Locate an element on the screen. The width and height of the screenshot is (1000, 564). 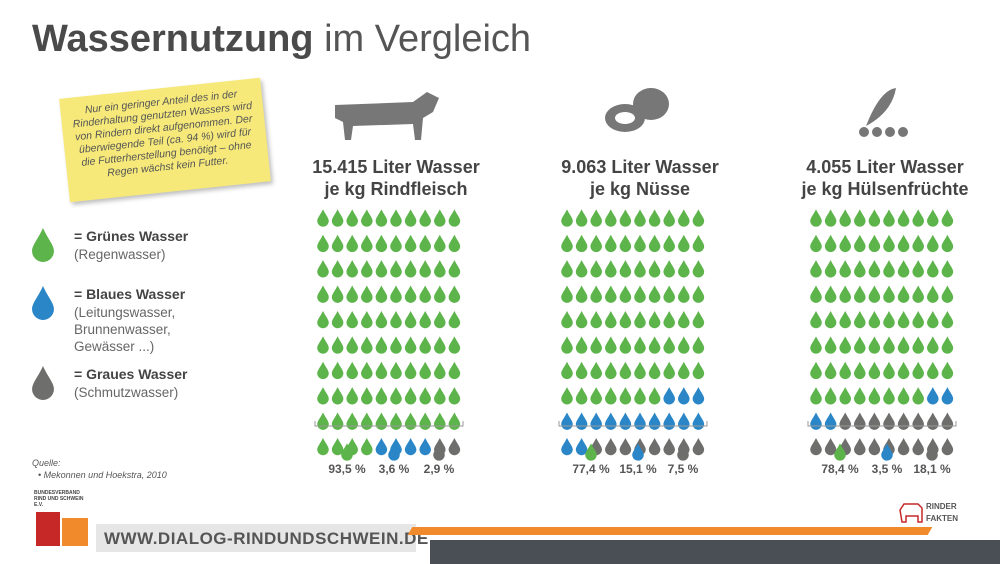
source-title: Quelle: is located at coordinates (46, 463).